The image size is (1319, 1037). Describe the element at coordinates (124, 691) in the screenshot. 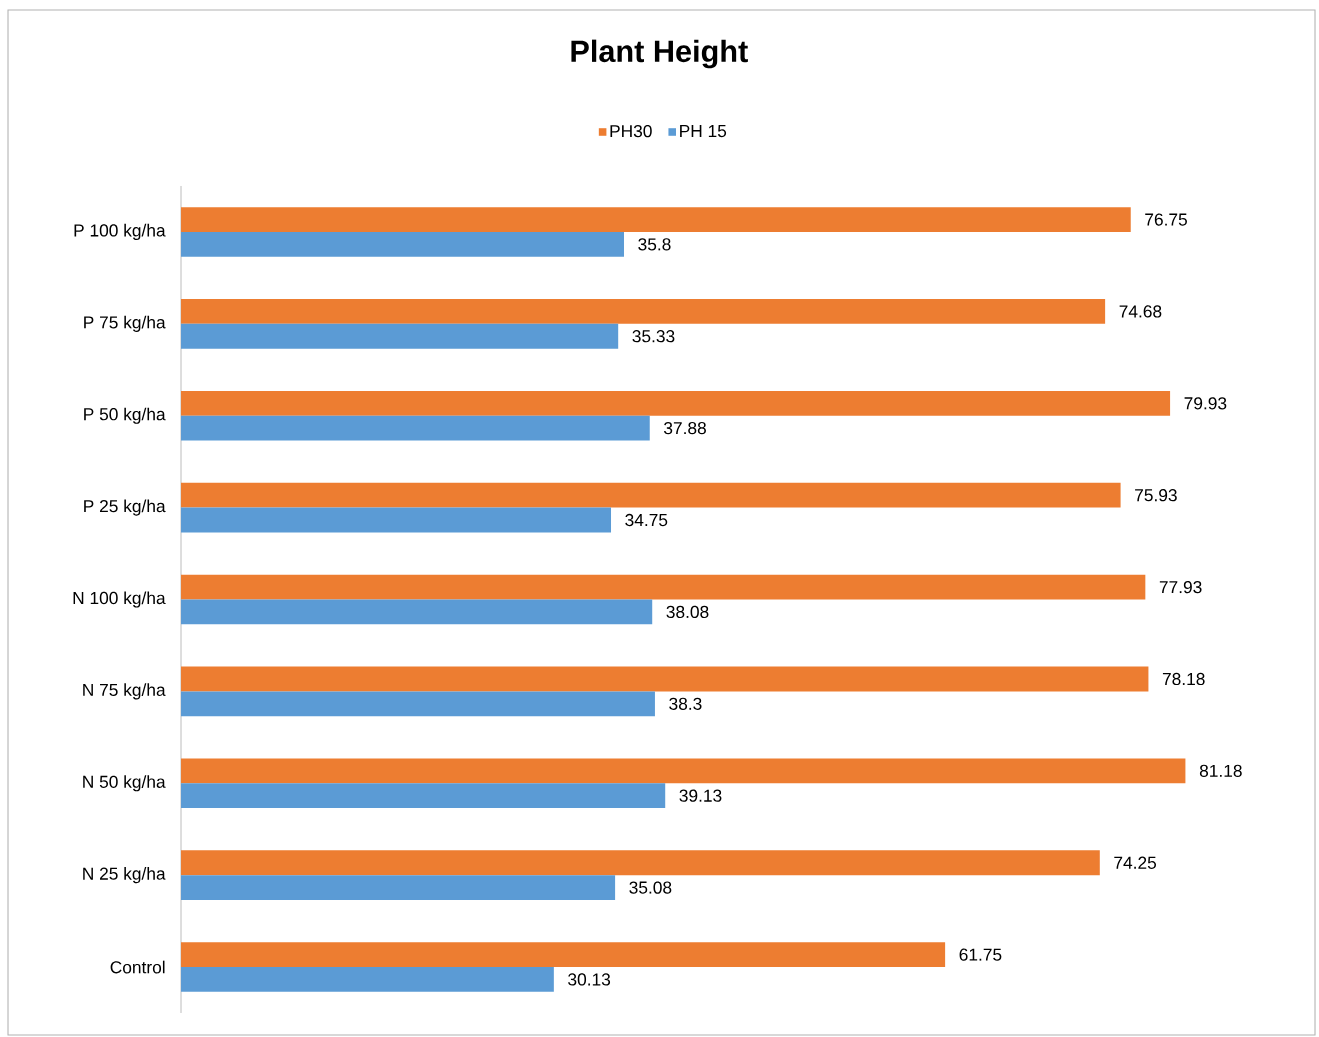

I see `y-tick-label: N 75 kg/ha` at that location.